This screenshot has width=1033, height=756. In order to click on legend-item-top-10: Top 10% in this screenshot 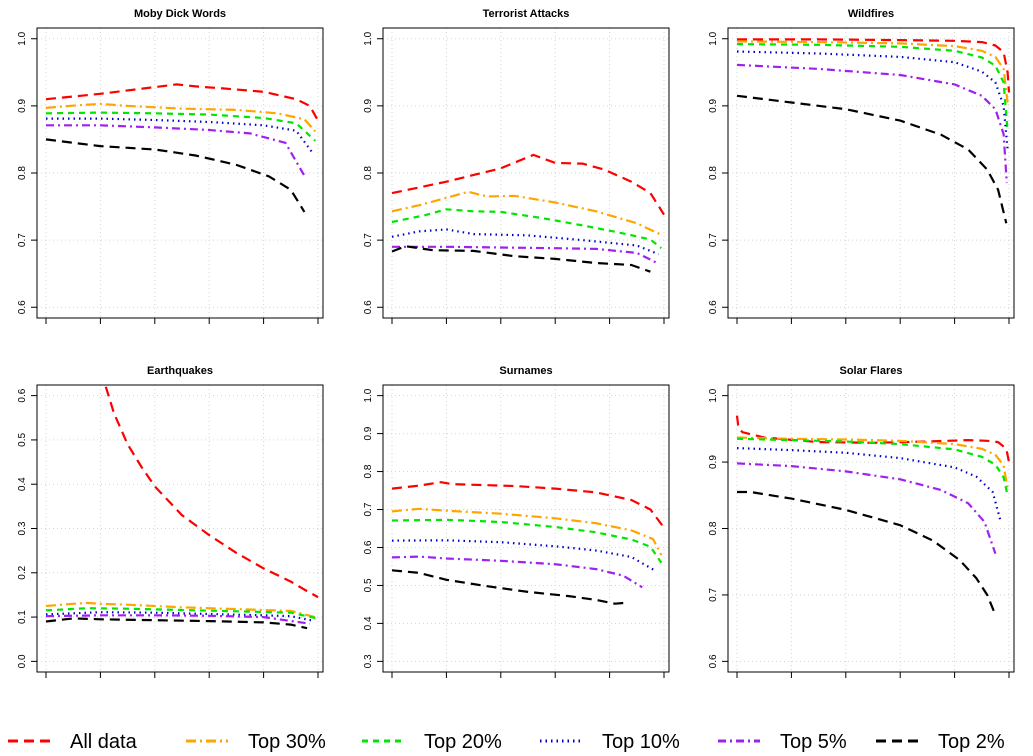, I will do `click(610, 742)`.